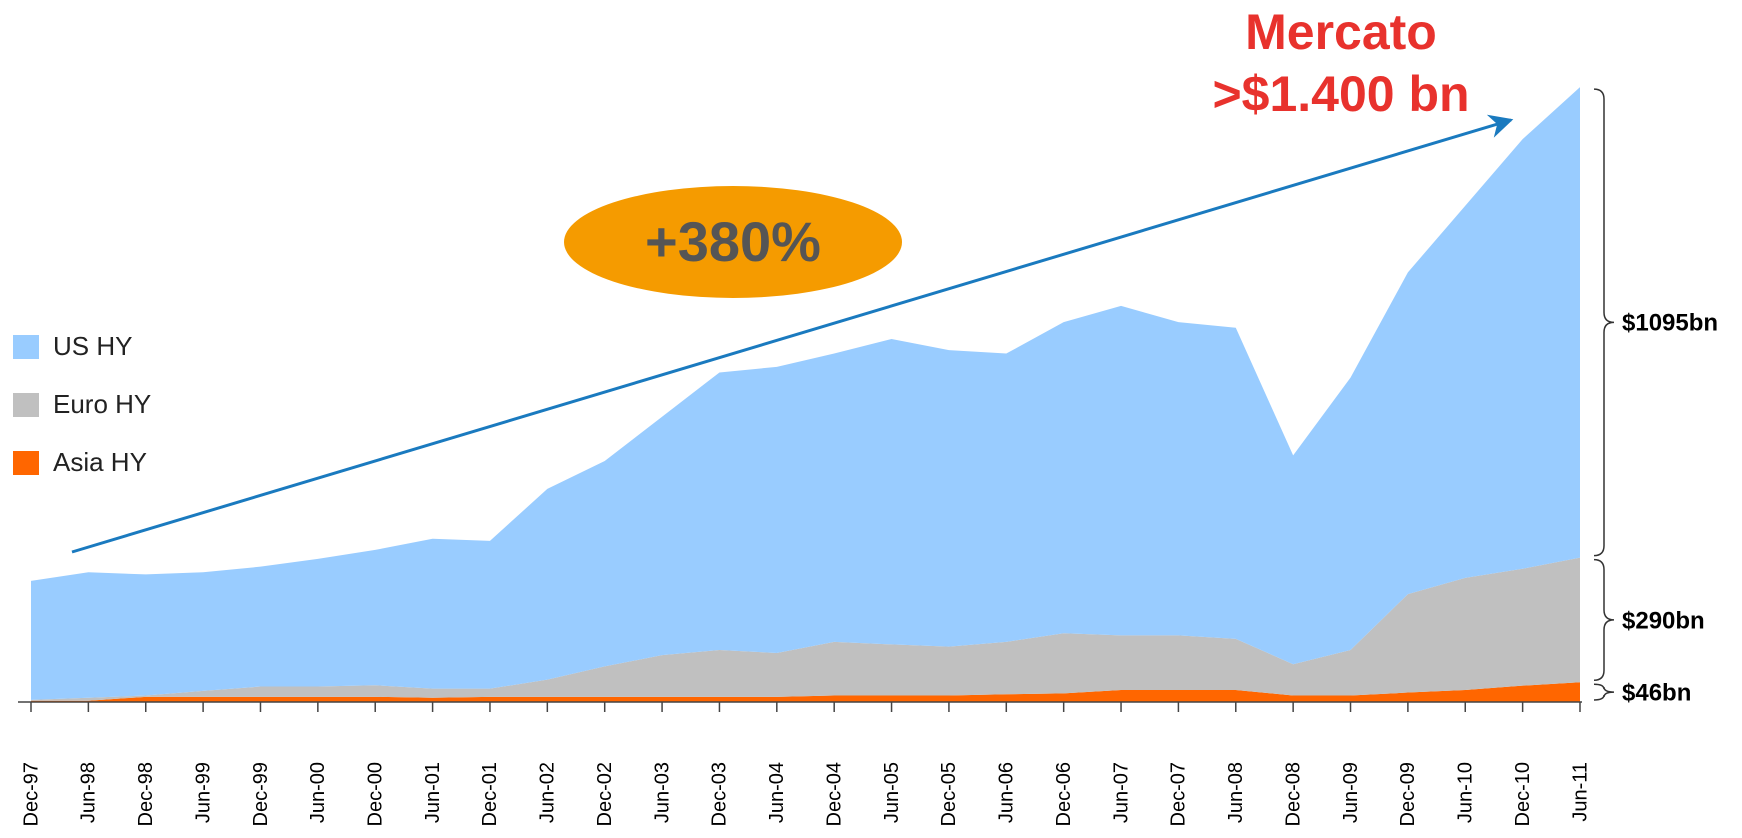 The image size is (1742, 838). Describe the element at coordinates (1341, 32) in the screenshot. I see `market-label: Mercato` at that location.